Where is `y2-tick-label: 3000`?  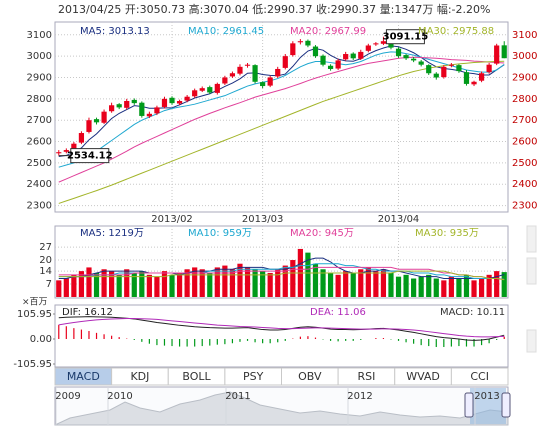
y2-tick-label: 3000 is located at coordinates (524, 56).